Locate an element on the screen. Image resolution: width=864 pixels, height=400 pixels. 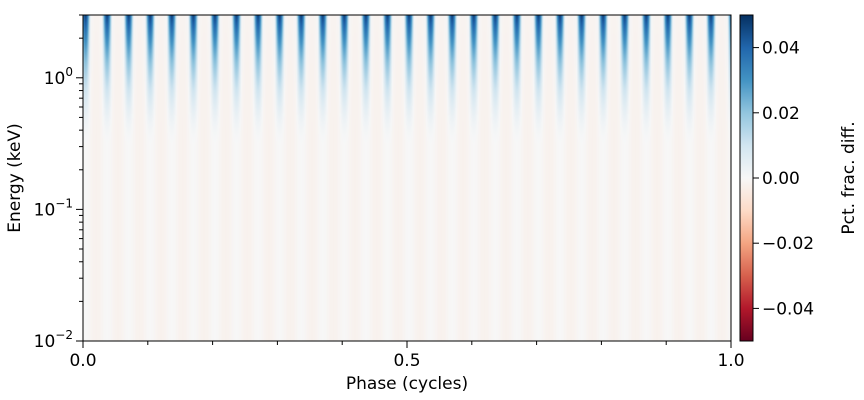
x-axis-label: Phase (cycles) is located at coordinates (407, 384).